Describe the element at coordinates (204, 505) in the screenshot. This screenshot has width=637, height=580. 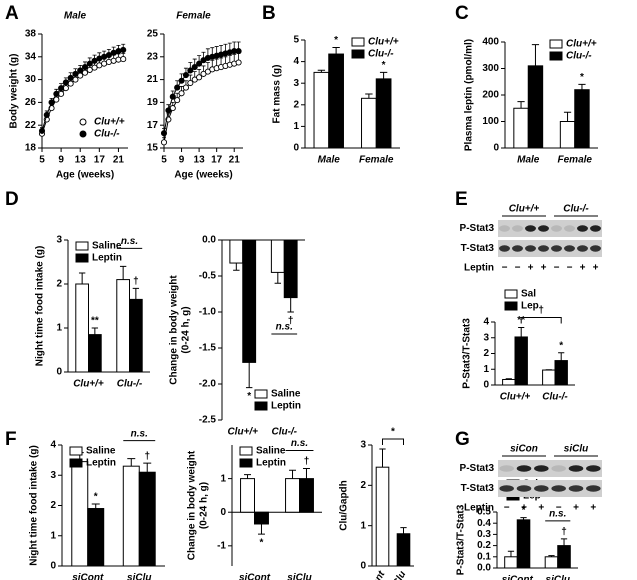
I see `y-axis-label: (0-24 h, g)` at that location.